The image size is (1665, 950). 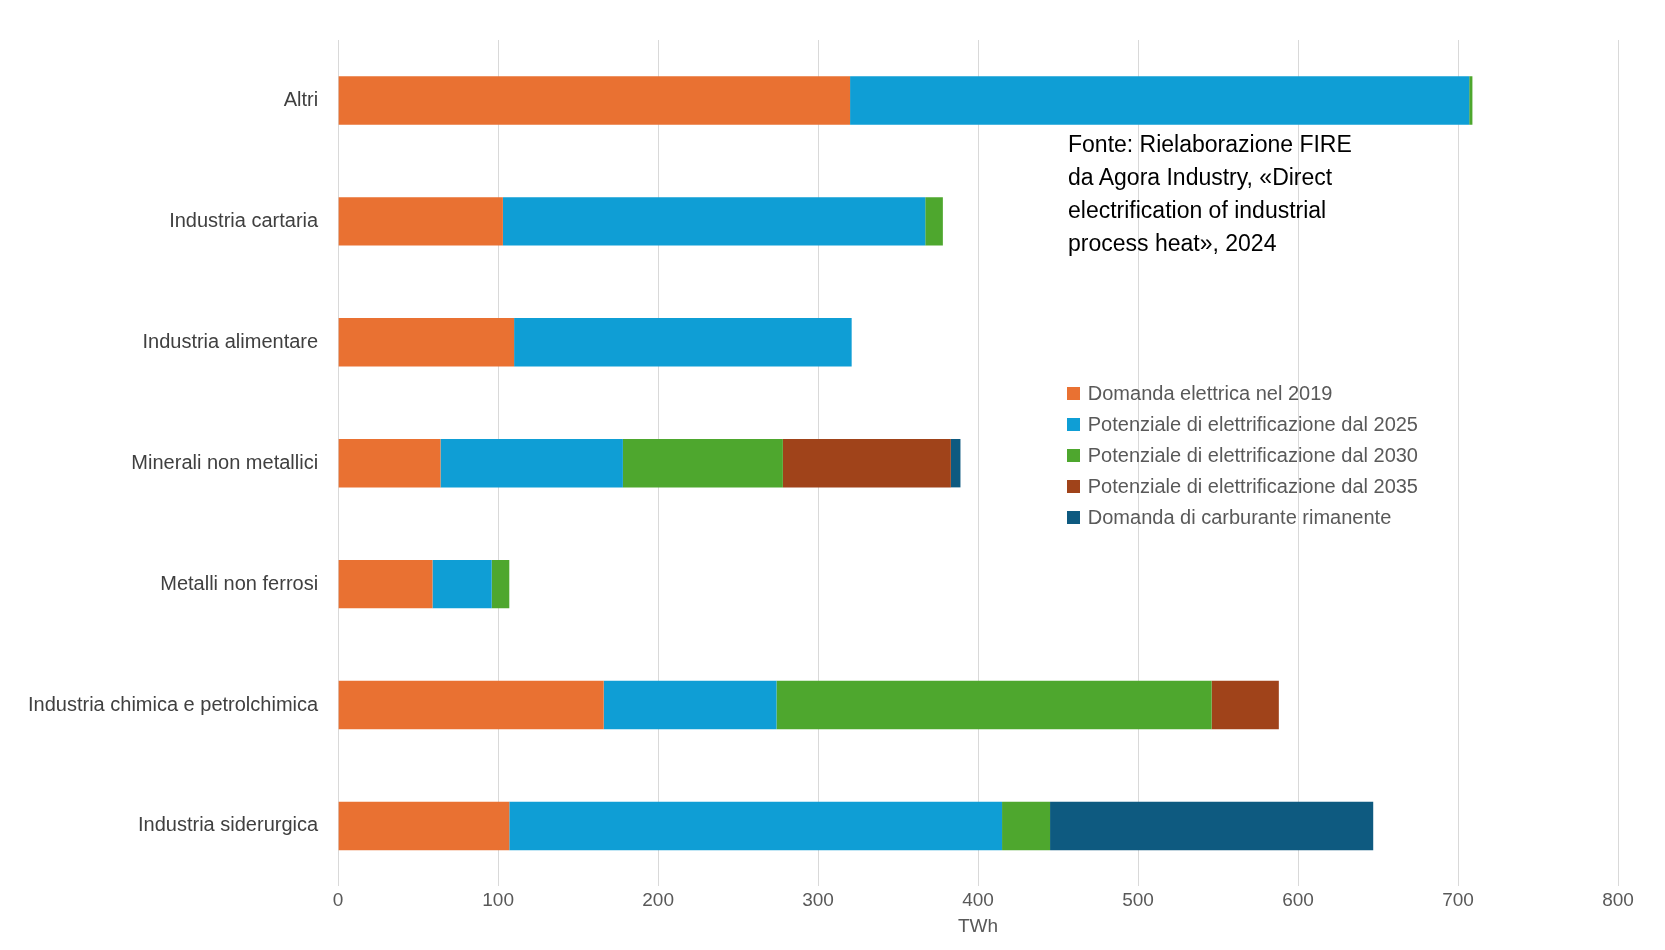 What do you see at coordinates (1210, 194) in the screenshot?
I see `annotation: Fonte: Rielaborazione FIRE da Agora Industry, «Direct electrification of industrial process heat», 2024` at bounding box center [1210, 194].